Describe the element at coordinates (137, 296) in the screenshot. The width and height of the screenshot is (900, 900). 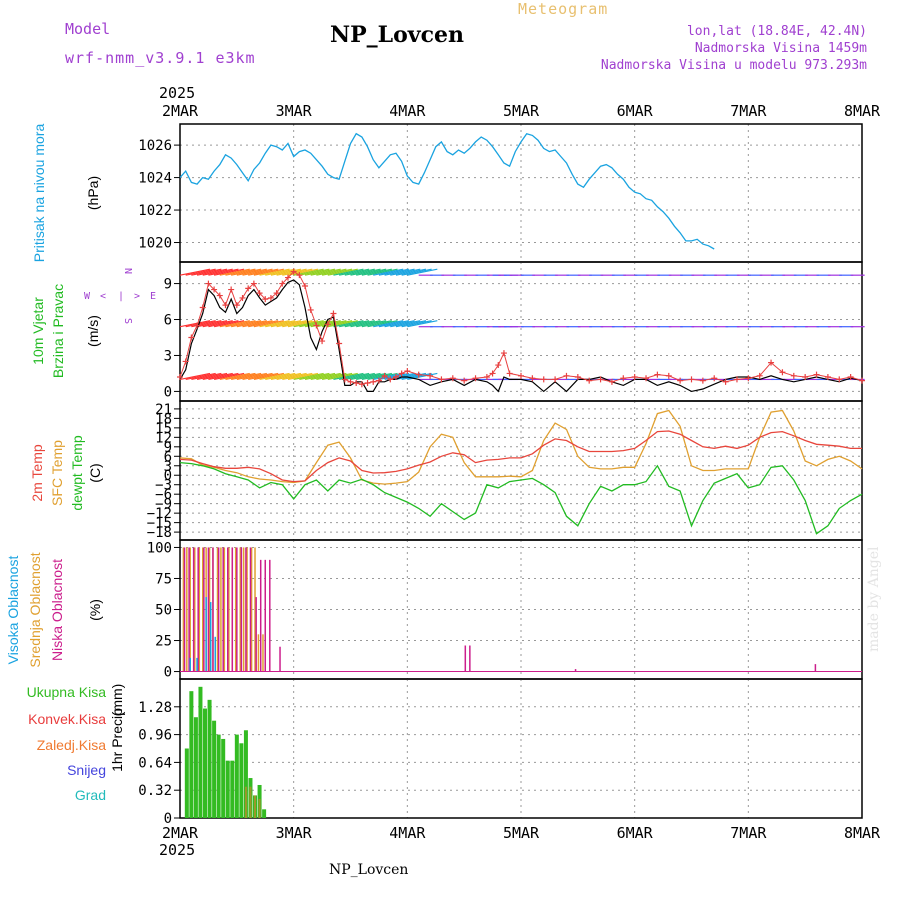
I see `compass-arrow-right: >` at that location.